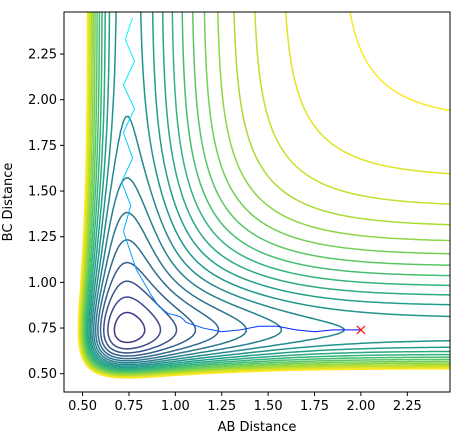  What do you see at coordinates (42, 100) in the screenshot?
I see `y-tick-label: 2.00` at bounding box center [42, 100].